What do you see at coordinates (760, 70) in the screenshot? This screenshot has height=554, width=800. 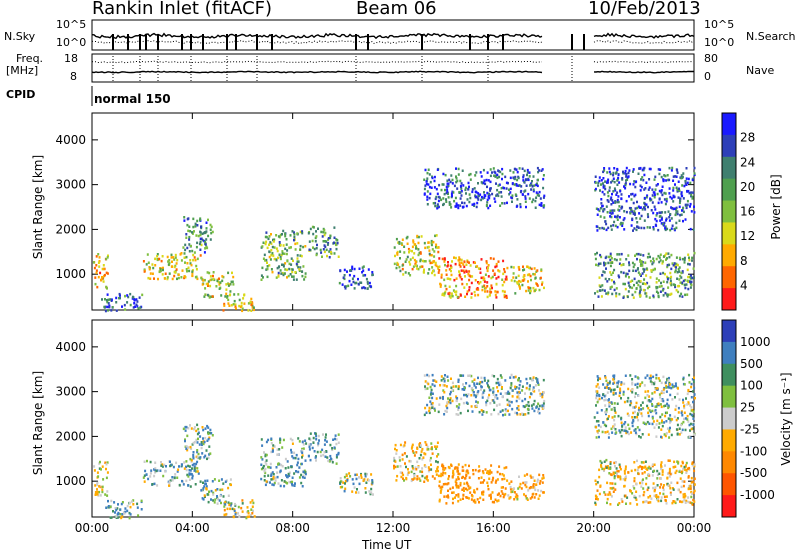 I see `nave-label: Nave` at bounding box center [760, 70].